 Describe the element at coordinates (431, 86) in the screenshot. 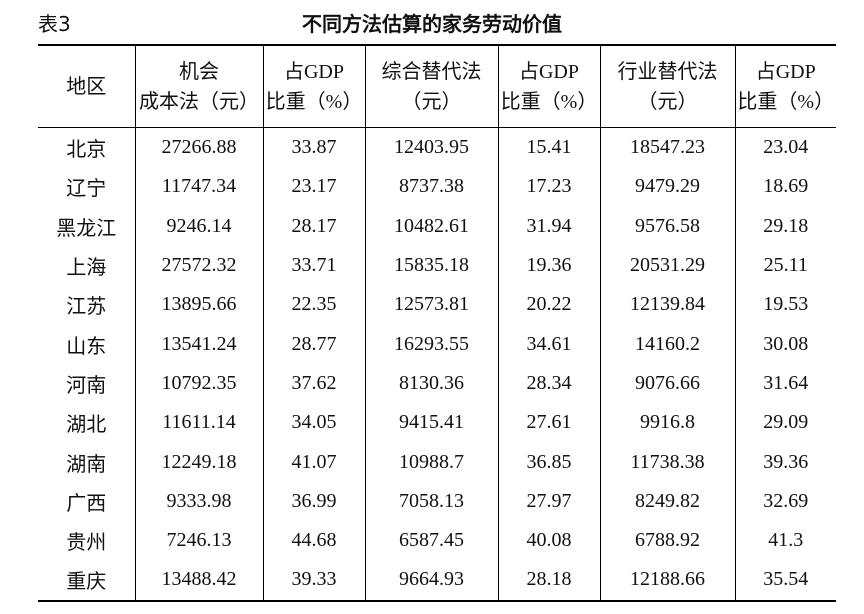

I see `header-cell: 综合替代法 （元）` at that location.